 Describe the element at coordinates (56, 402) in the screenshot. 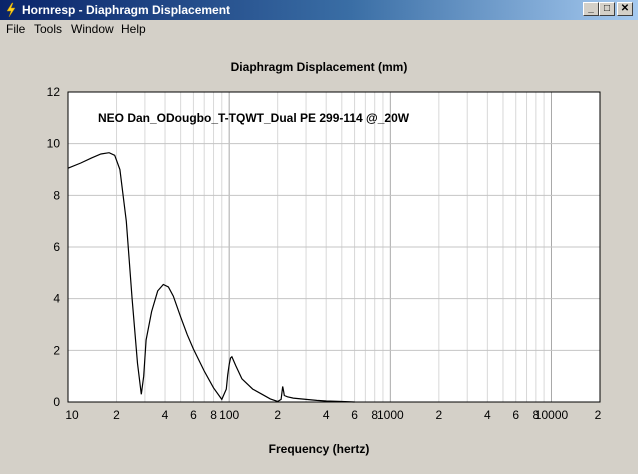

I see `y-tick-label: 0` at that location.